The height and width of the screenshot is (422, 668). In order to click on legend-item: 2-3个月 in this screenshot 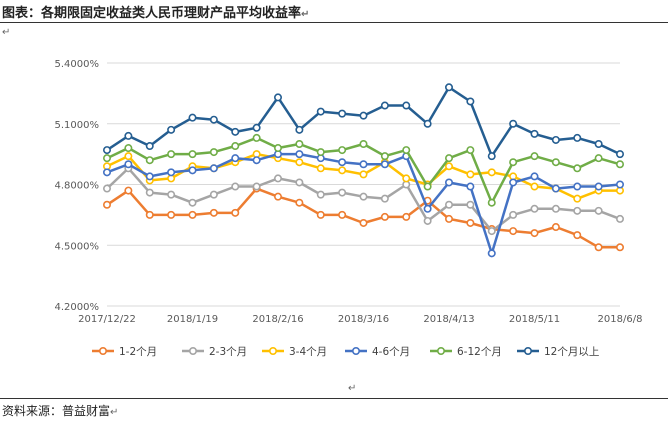, I will do `click(214, 352)`.